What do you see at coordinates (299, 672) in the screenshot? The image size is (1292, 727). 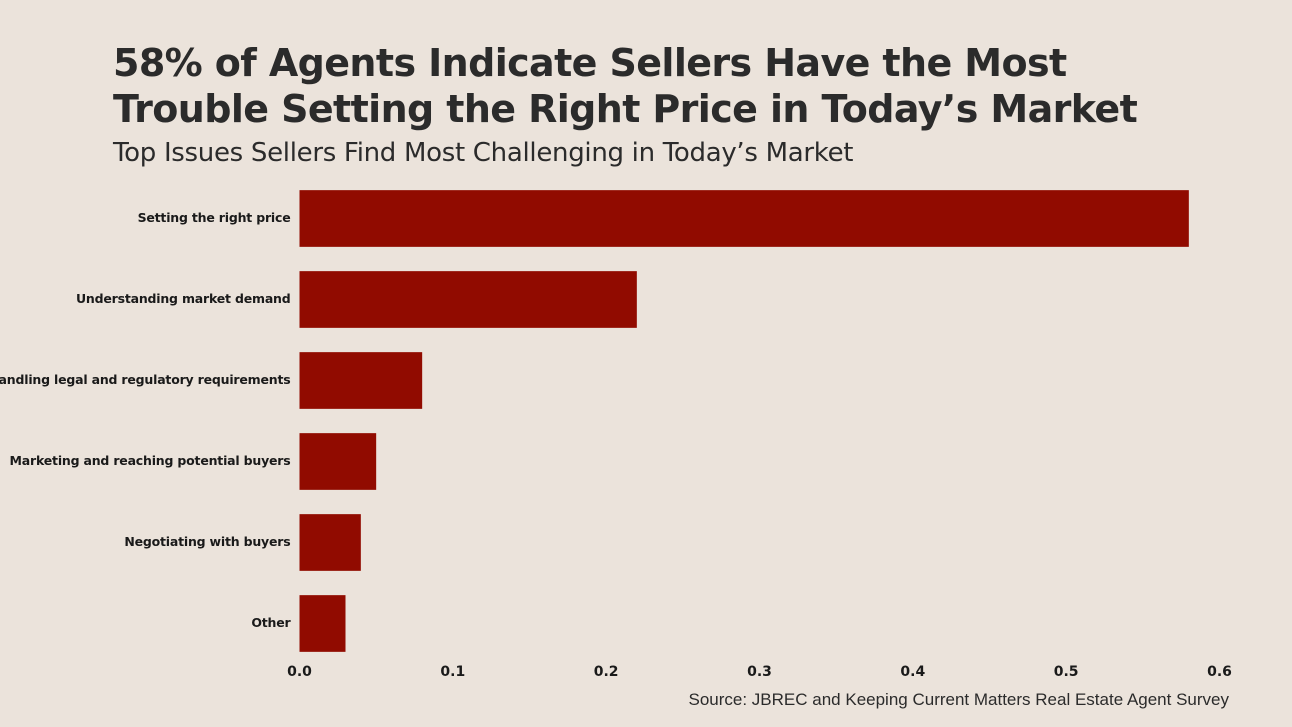 I see `x-tick-label: 0.0` at bounding box center [299, 672].